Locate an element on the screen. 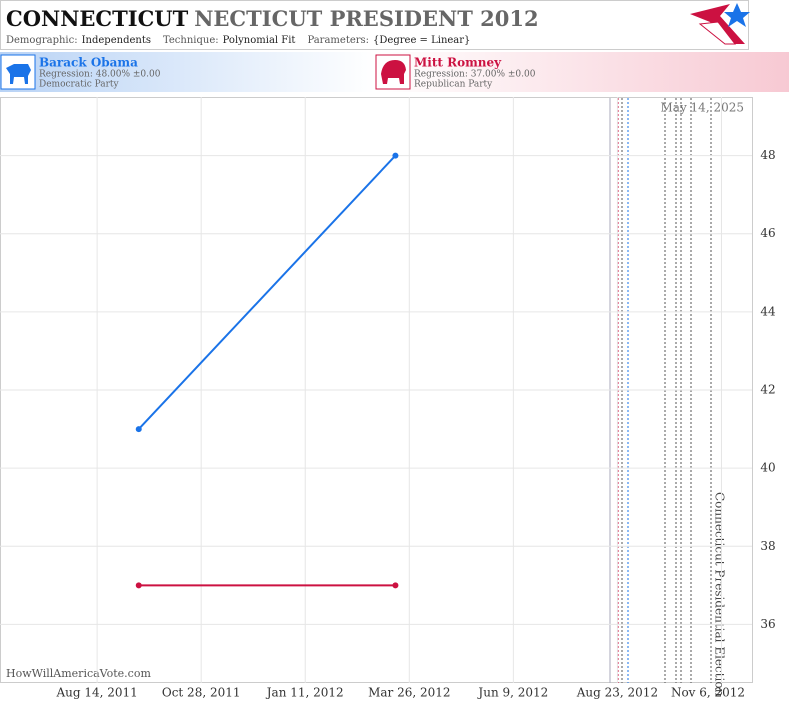 This screenshot has width=789, height=704. legend-party: Republican Party is located at coordinates (453, 85).